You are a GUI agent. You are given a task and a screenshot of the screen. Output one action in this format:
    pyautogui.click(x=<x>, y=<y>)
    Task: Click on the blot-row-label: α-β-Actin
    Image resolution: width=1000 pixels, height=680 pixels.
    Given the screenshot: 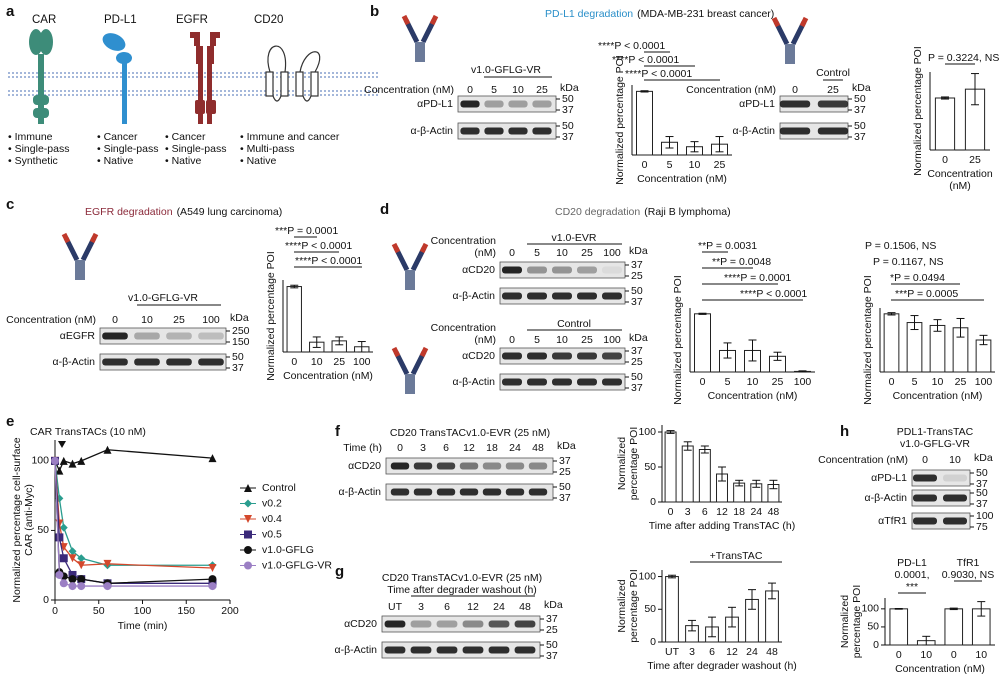 What is the action you would take?
    pyautogui.click(x=432, y=131)
    